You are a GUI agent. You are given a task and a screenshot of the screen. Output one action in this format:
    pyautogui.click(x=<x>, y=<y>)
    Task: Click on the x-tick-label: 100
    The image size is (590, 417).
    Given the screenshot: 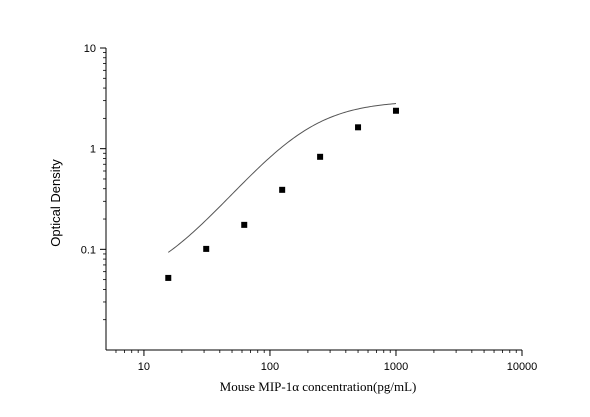 What is the action you would take?
    pyautogui.click(x=270, y=367)
    